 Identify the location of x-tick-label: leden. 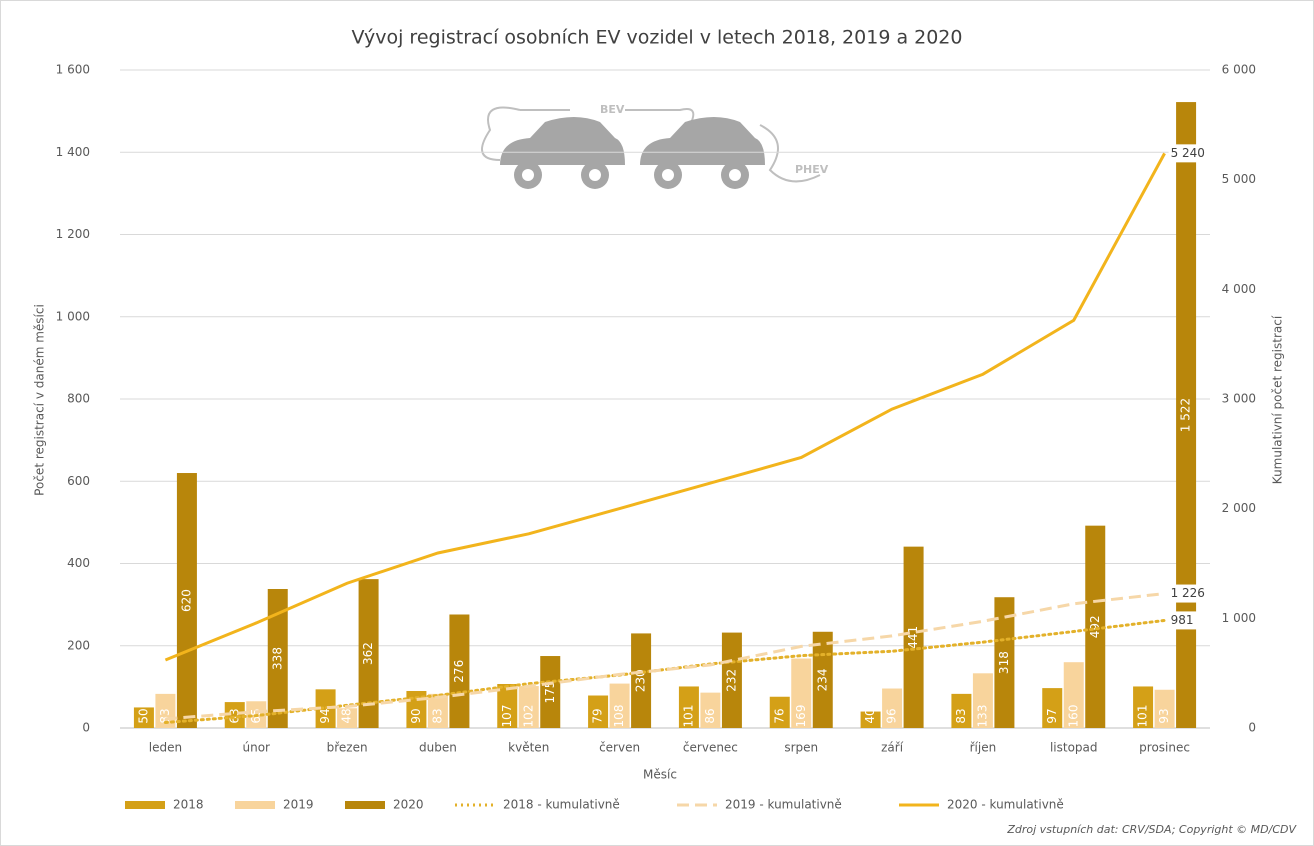
(165, 748).